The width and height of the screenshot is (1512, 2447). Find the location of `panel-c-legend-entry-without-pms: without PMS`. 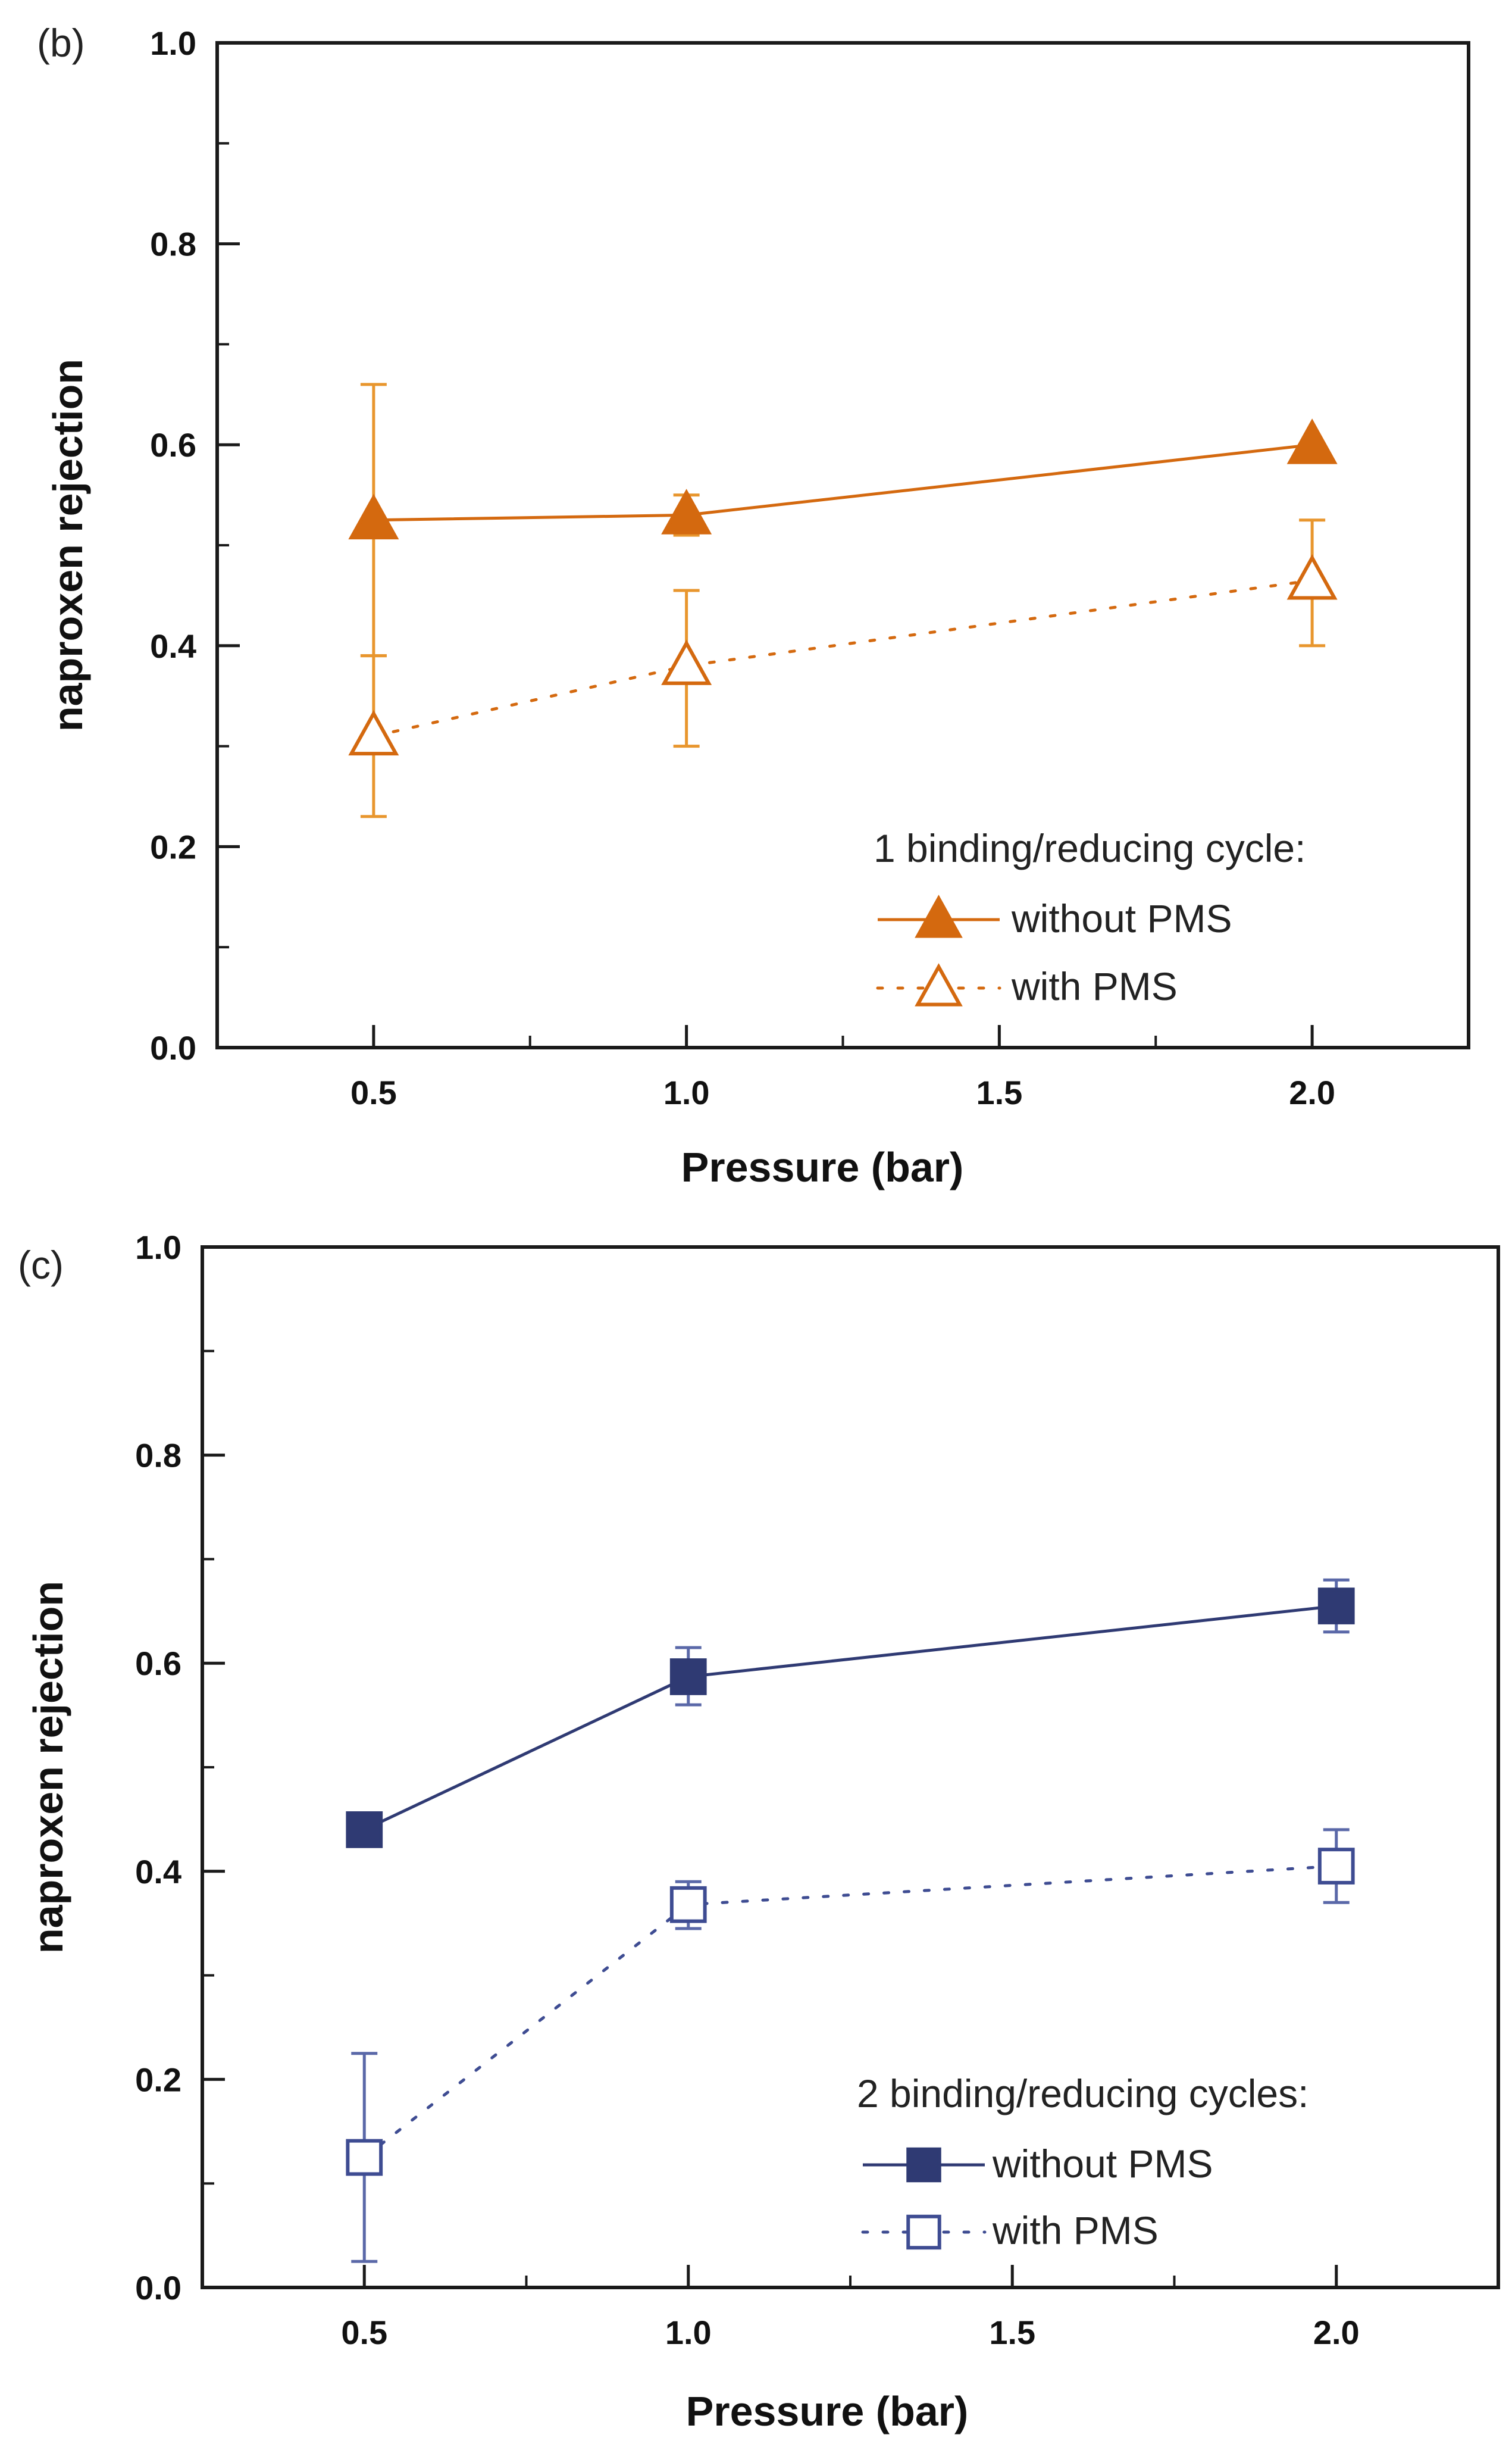

panel-c-legend-entry-without-pms: without PMS is located at coordinates (1038, 2164).